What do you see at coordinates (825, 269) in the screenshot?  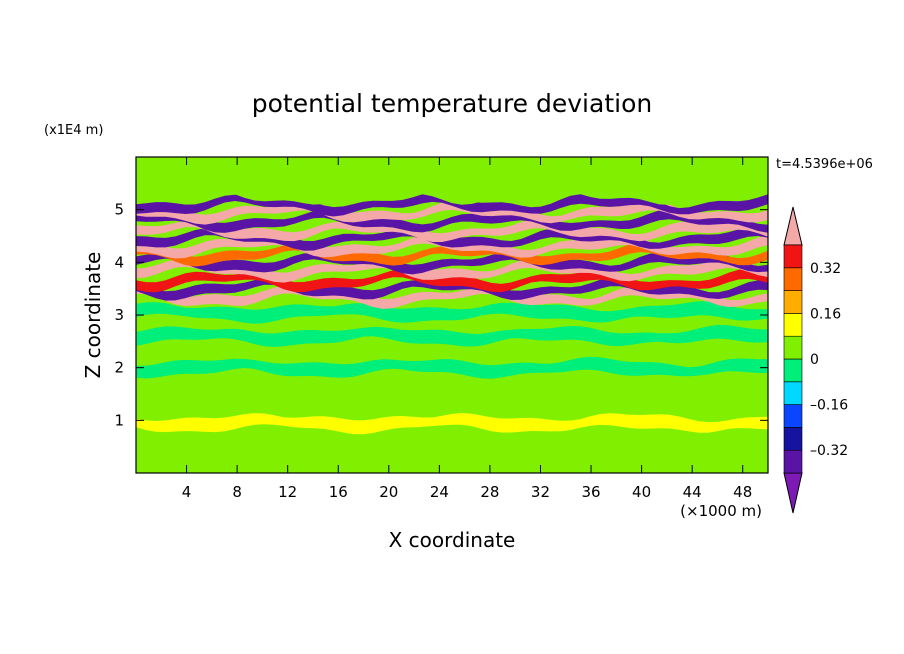 I see `colorbar-tick-label: 0.32` at bounding box center [825, 269].